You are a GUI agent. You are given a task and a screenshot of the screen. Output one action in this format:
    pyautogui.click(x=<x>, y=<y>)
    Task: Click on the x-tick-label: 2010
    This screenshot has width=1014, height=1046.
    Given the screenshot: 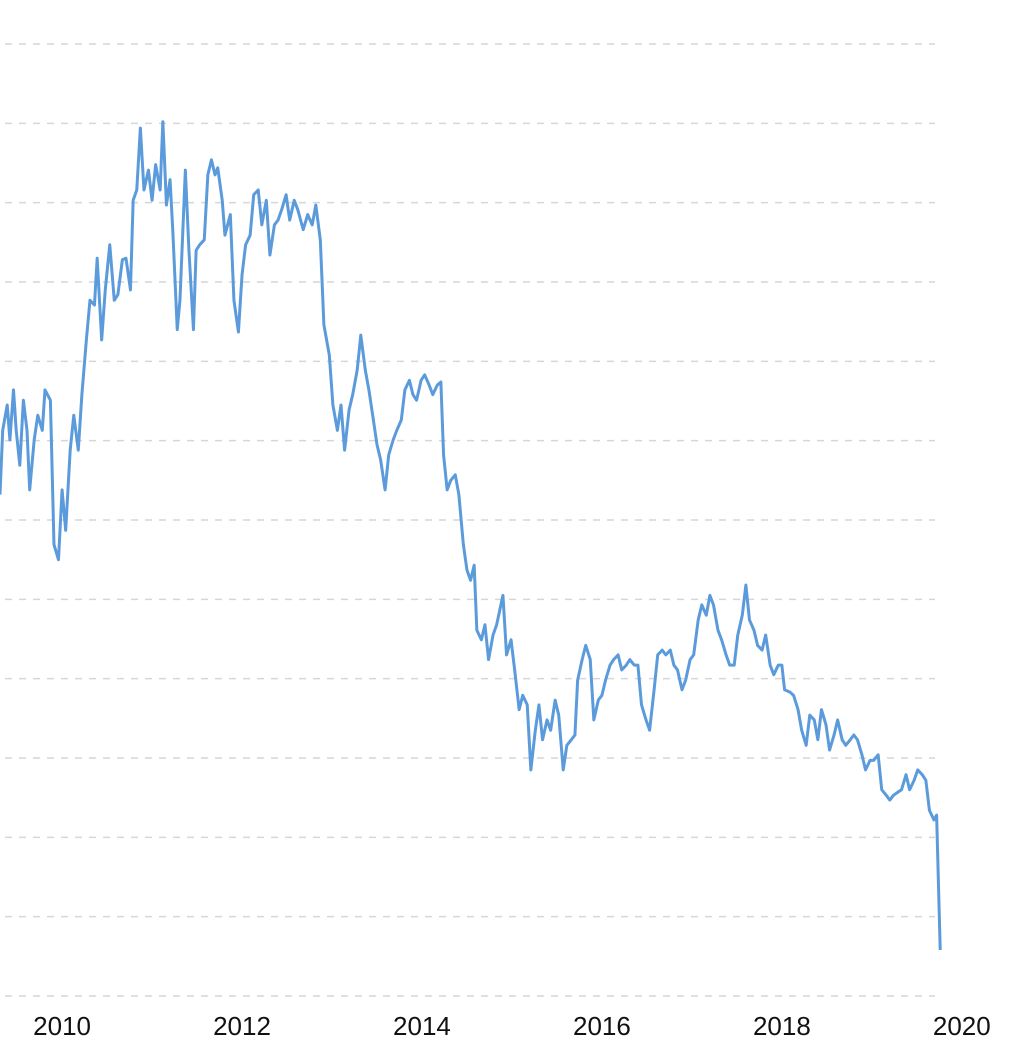 What is the action you would take?
    pyautogui.click(x=62, y=1026)
    